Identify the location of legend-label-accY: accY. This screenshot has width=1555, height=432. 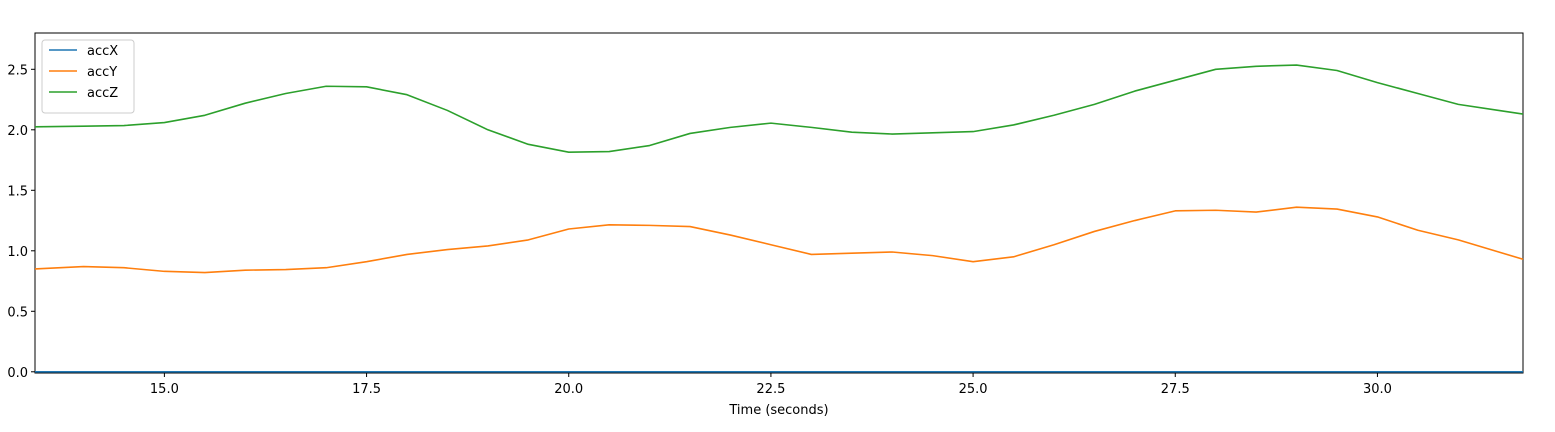
(102, 72).